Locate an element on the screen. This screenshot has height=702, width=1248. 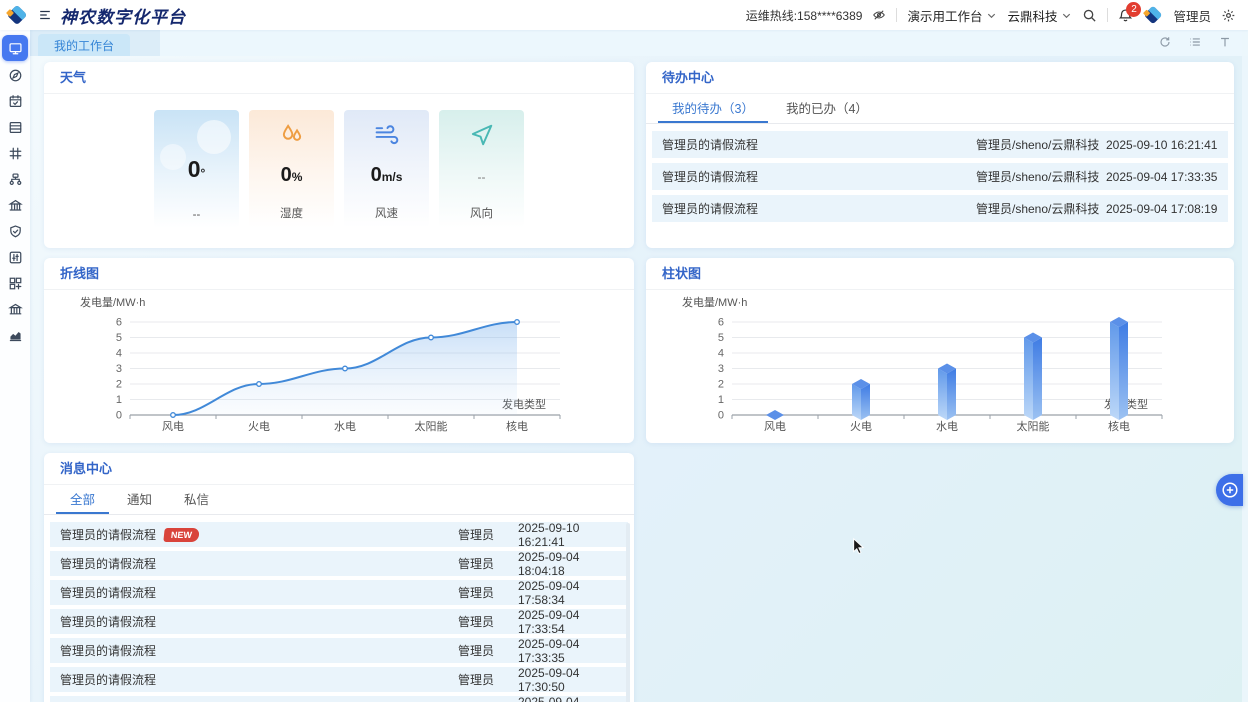
todo-tab-1: 我的已办（4） is located at coordinates (826, 109).